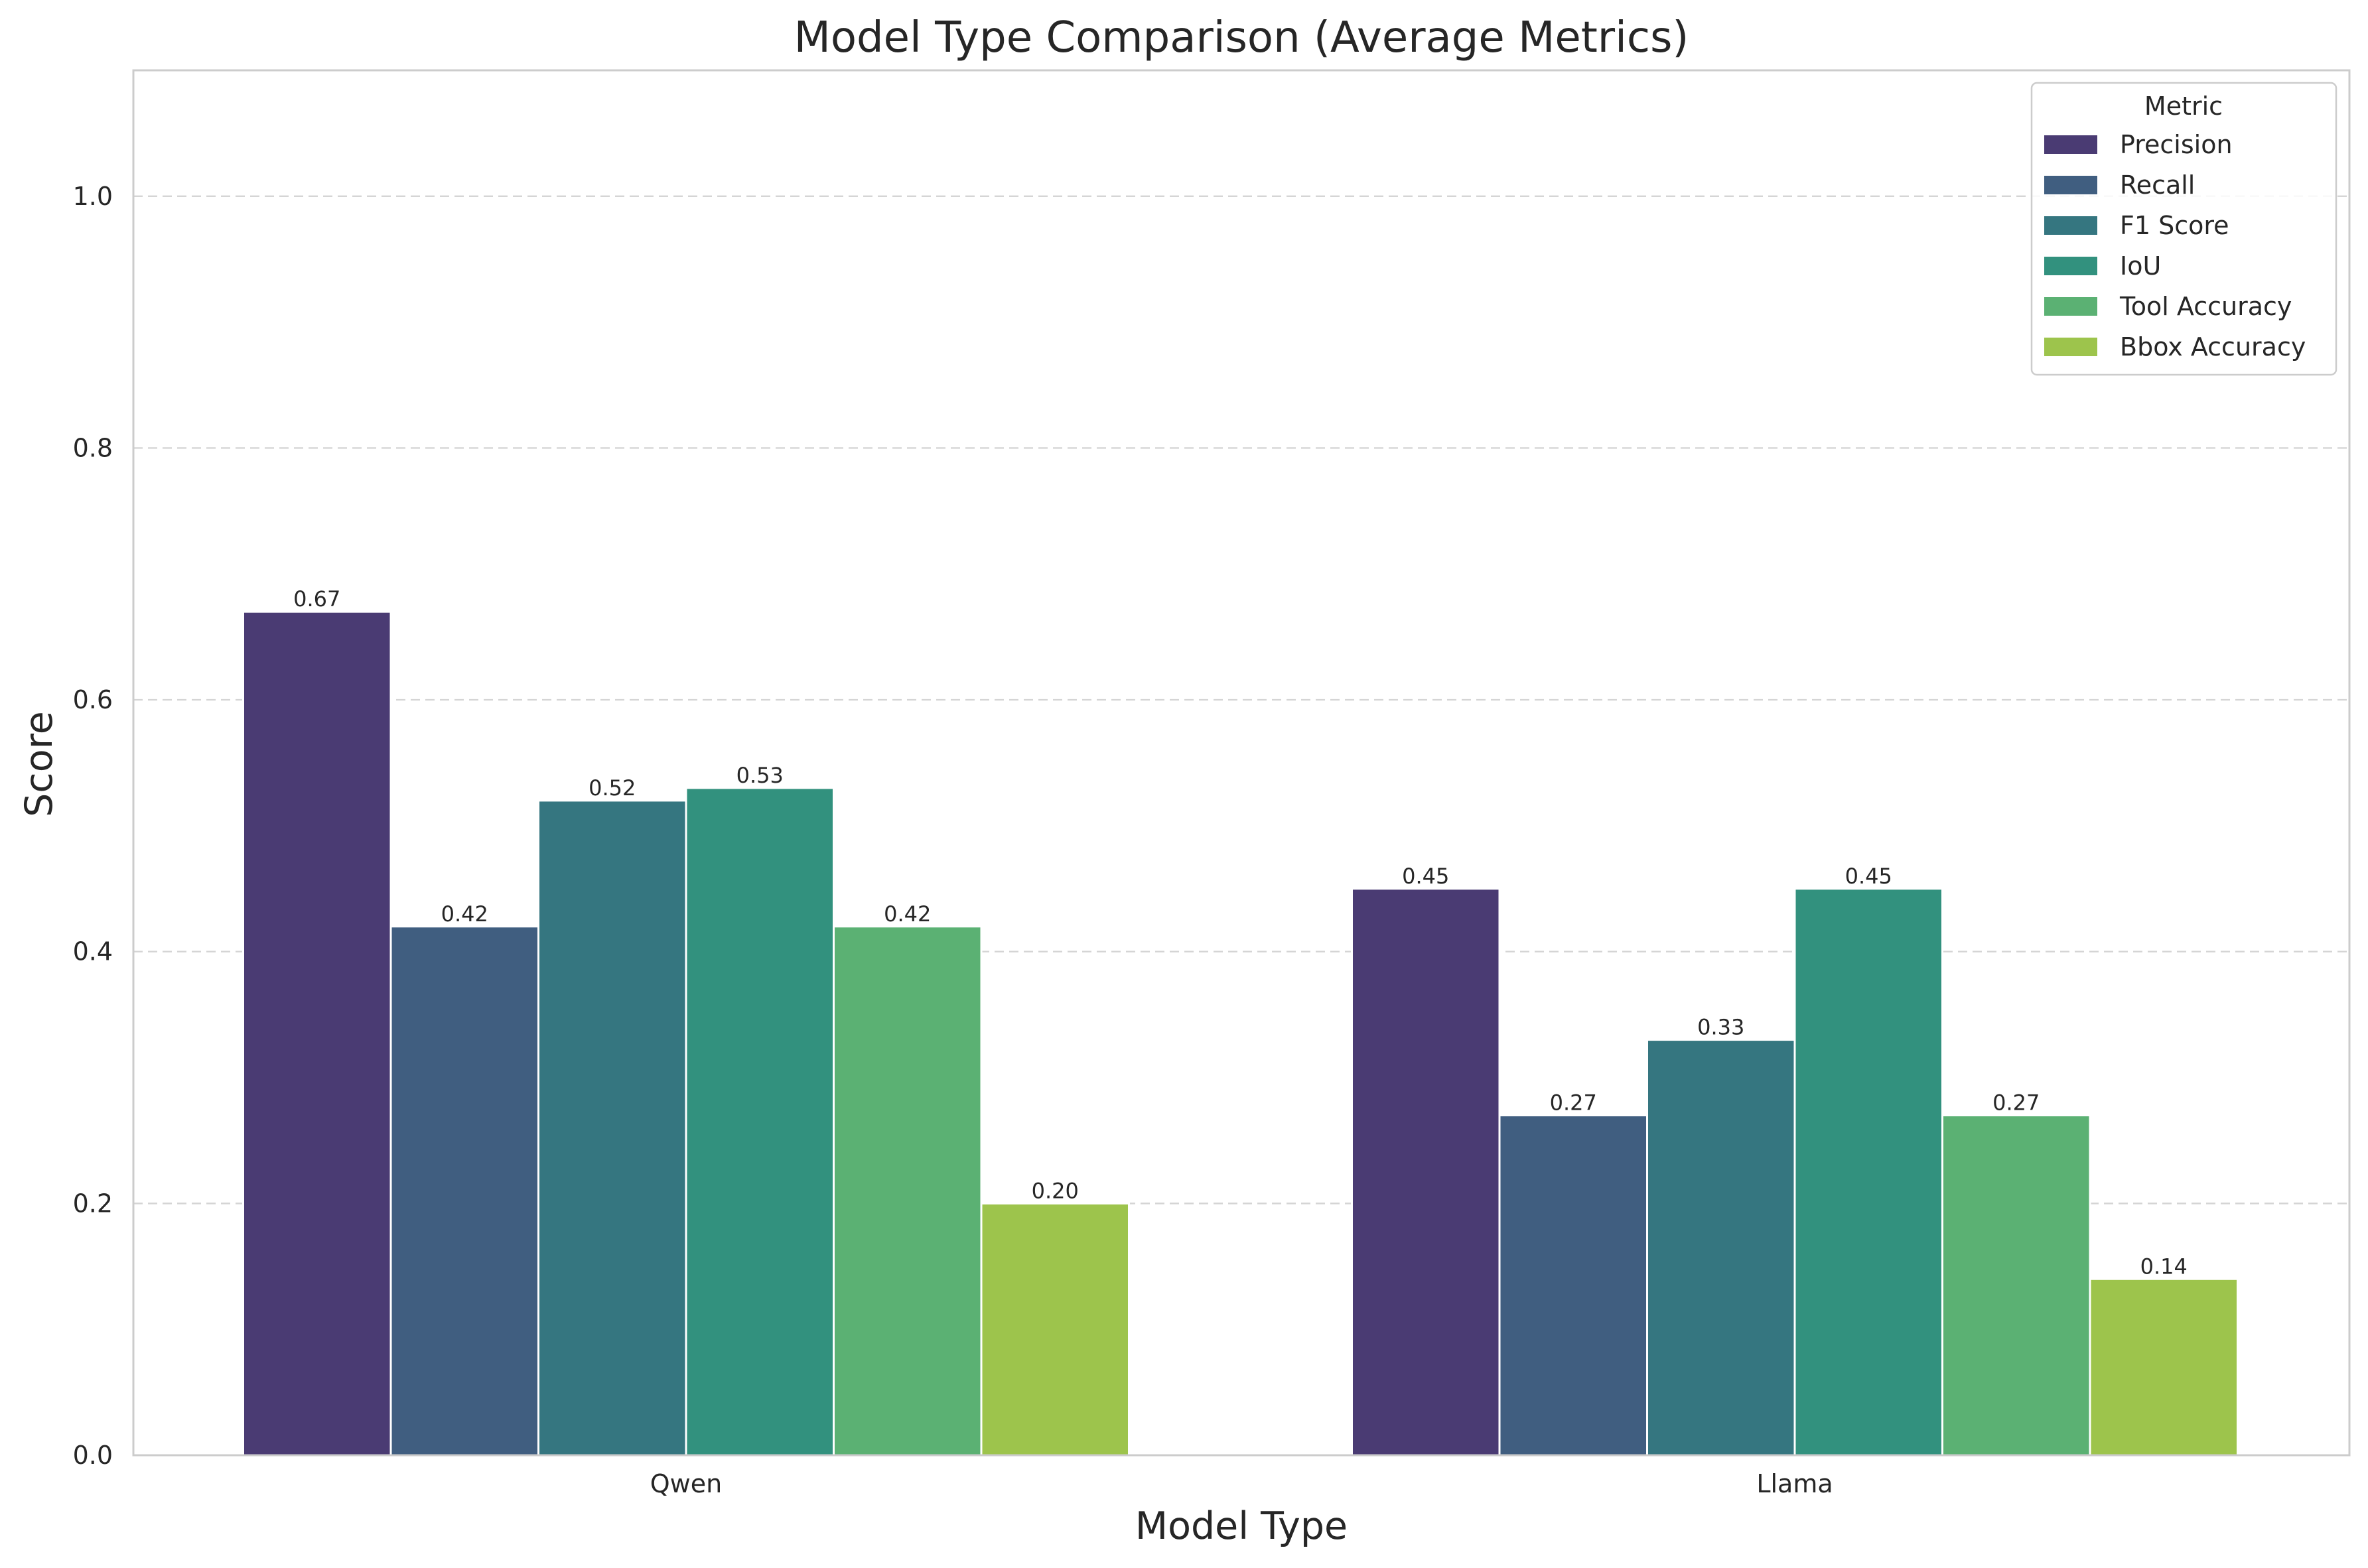 Image resolution: width=2368 pixels, height=1568 pixels. What do you see at coordinates (2164, 1266) in the screenshot?
I see `data-label: 0.14` at bounding box center [2164, 1266].